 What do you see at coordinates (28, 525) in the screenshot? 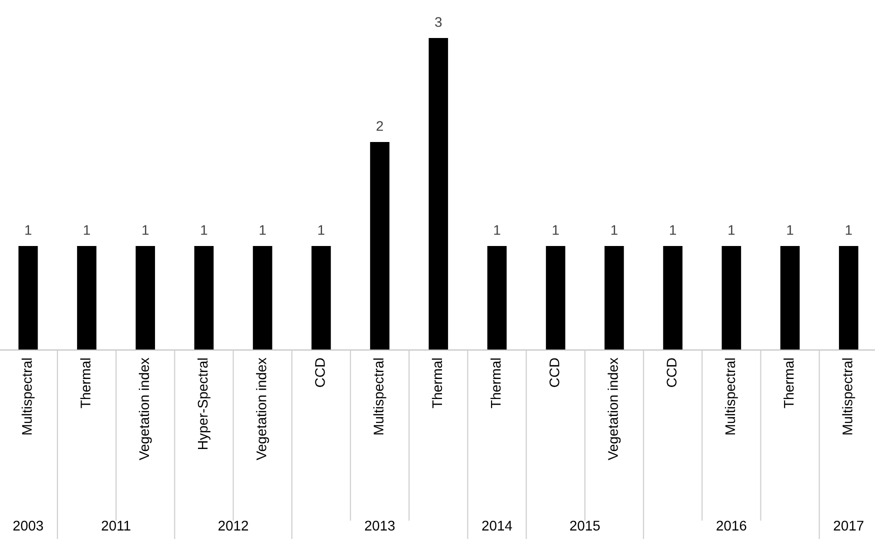
I see `text: 2003` at bounding box center [28, 525].